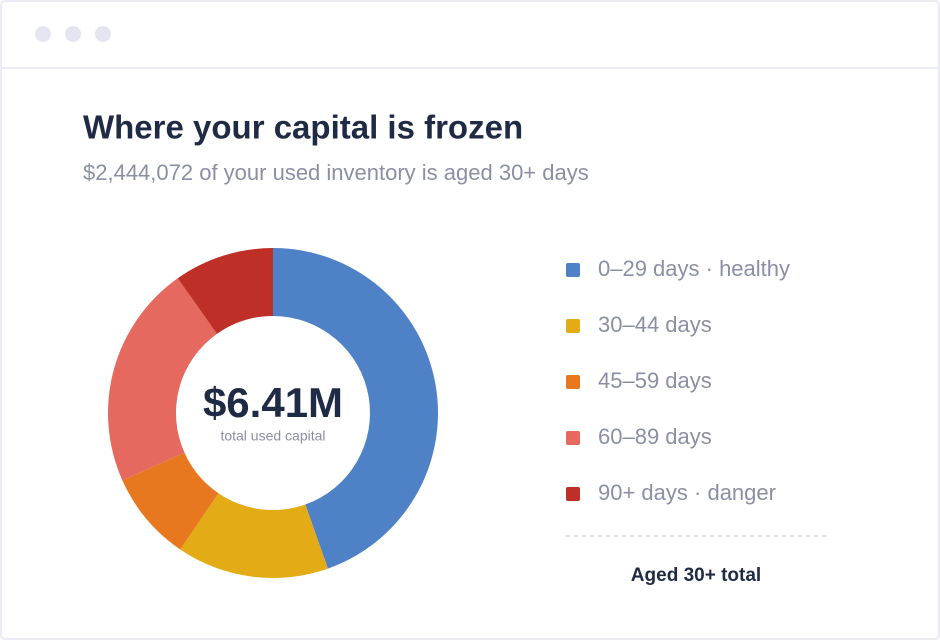  What do you see at coordinates (655, 324) in the screenshot?
I see `legend-label: 30–44 days` at bounding box center [655, 324].